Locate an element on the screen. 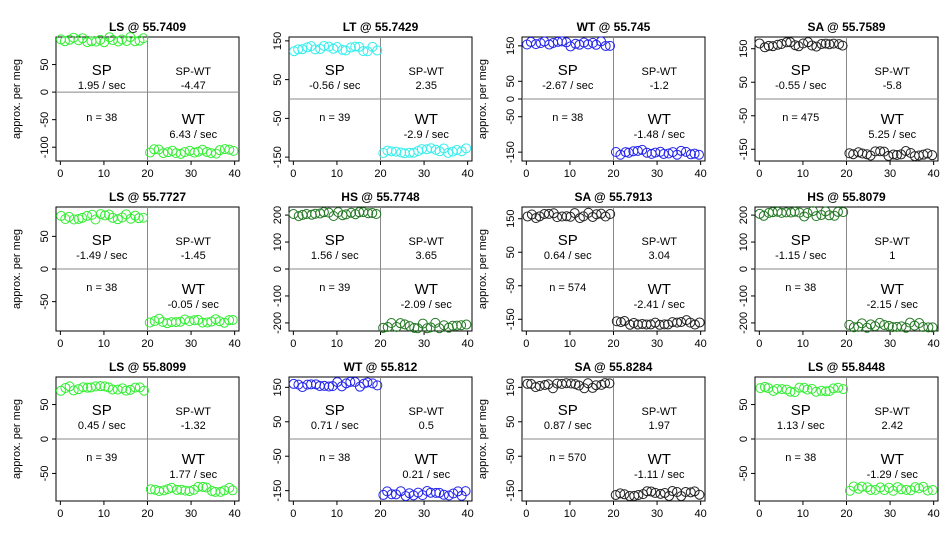  panel-title: LT @ 55.7429 is located at coordinates (381, 27).